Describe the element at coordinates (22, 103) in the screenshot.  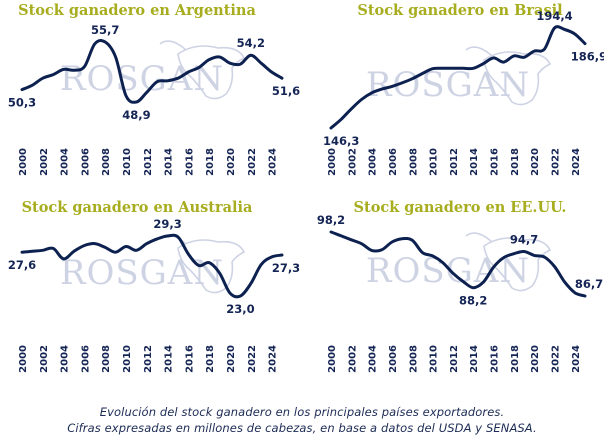
I see `data-label: 50,3` at that location.